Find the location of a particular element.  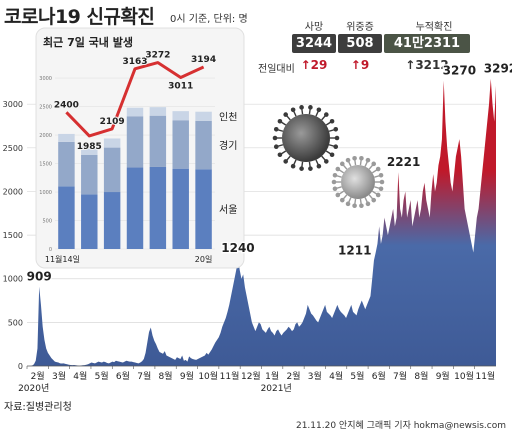

inset-y-tick-label: 3000 is located at coordinates (45, 79).